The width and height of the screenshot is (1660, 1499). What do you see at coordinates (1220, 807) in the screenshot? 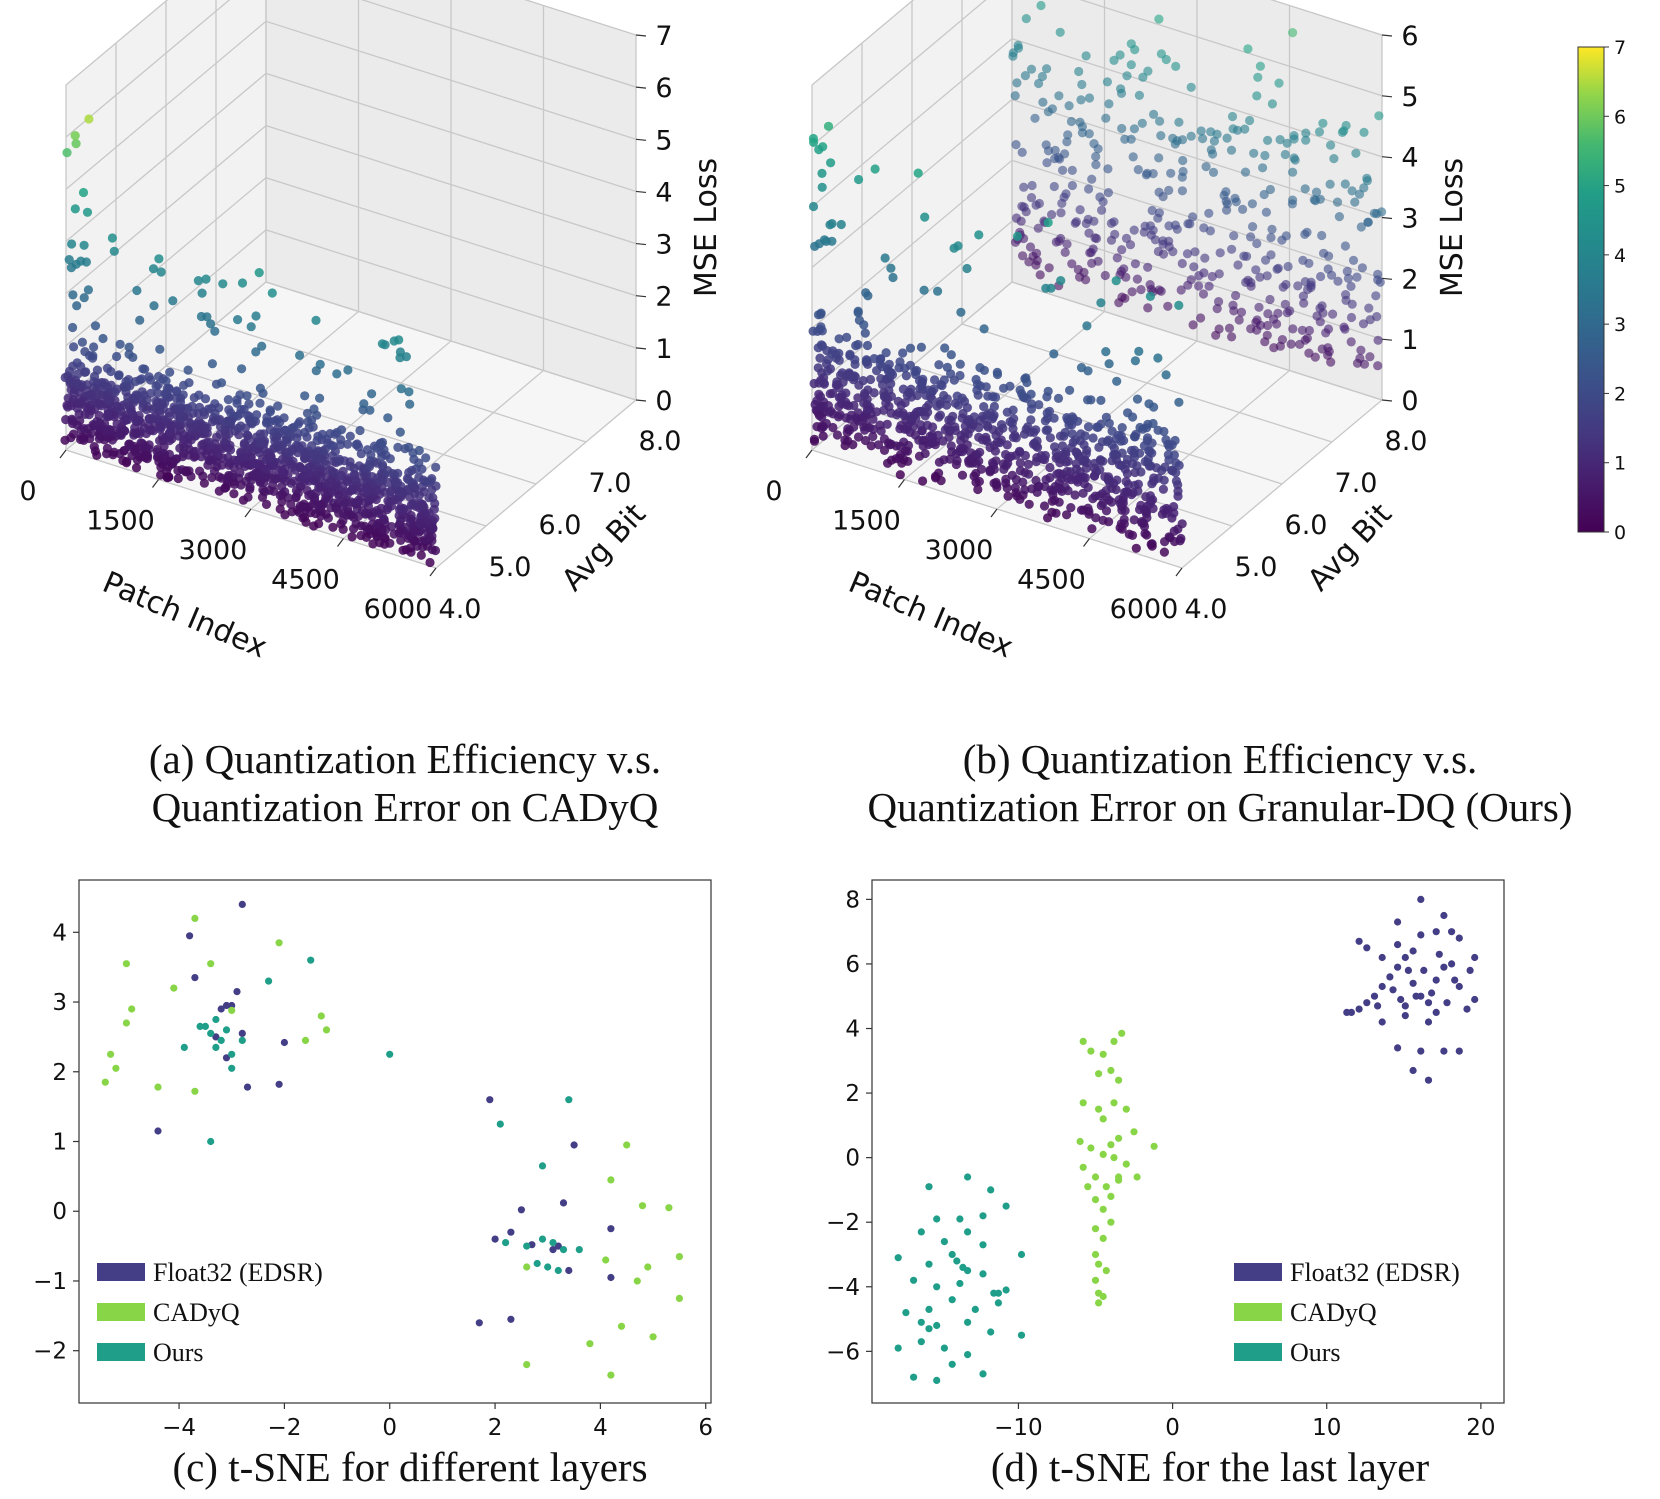
I see `caption-b-line2: Quantization Error on Granular-DQ (Ours)` at bounding box center [1220, 807].